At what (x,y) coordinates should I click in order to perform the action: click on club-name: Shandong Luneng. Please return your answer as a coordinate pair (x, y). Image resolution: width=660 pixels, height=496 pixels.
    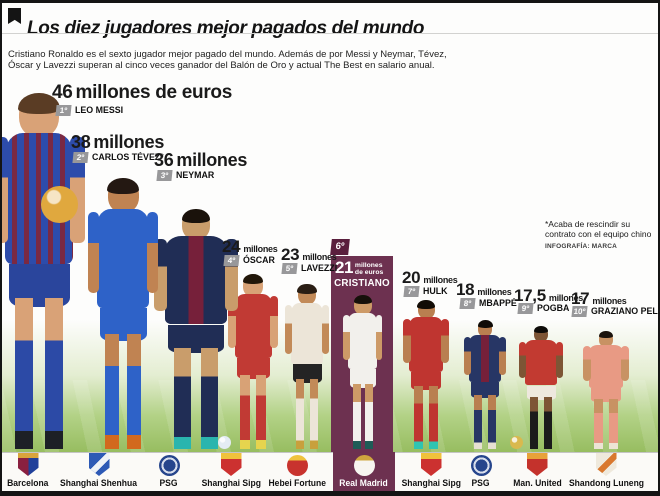
    Looking at the image, I should click on (606, 483).